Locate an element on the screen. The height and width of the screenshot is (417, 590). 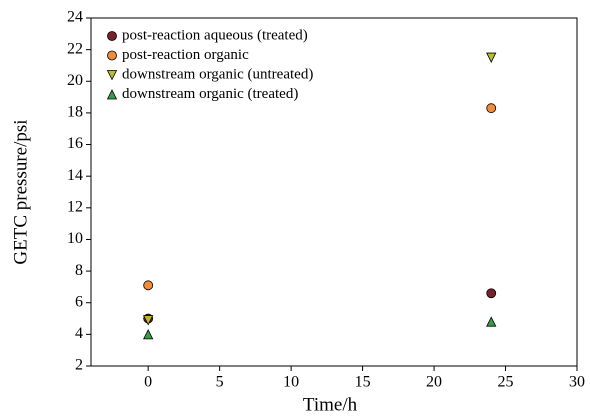
x-tick-label: 25 is located at coordinates (506, 382).